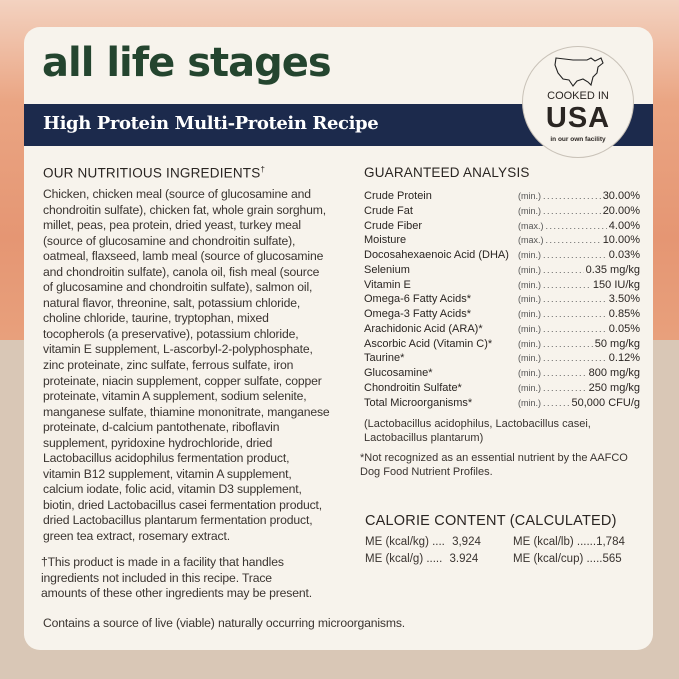 The width and height of the screenshot is (679, 679). What do you see at coordinates (466, 542) in the screenshot?
I see `calorie-value: 3,924` at bounding box center [466, 542].